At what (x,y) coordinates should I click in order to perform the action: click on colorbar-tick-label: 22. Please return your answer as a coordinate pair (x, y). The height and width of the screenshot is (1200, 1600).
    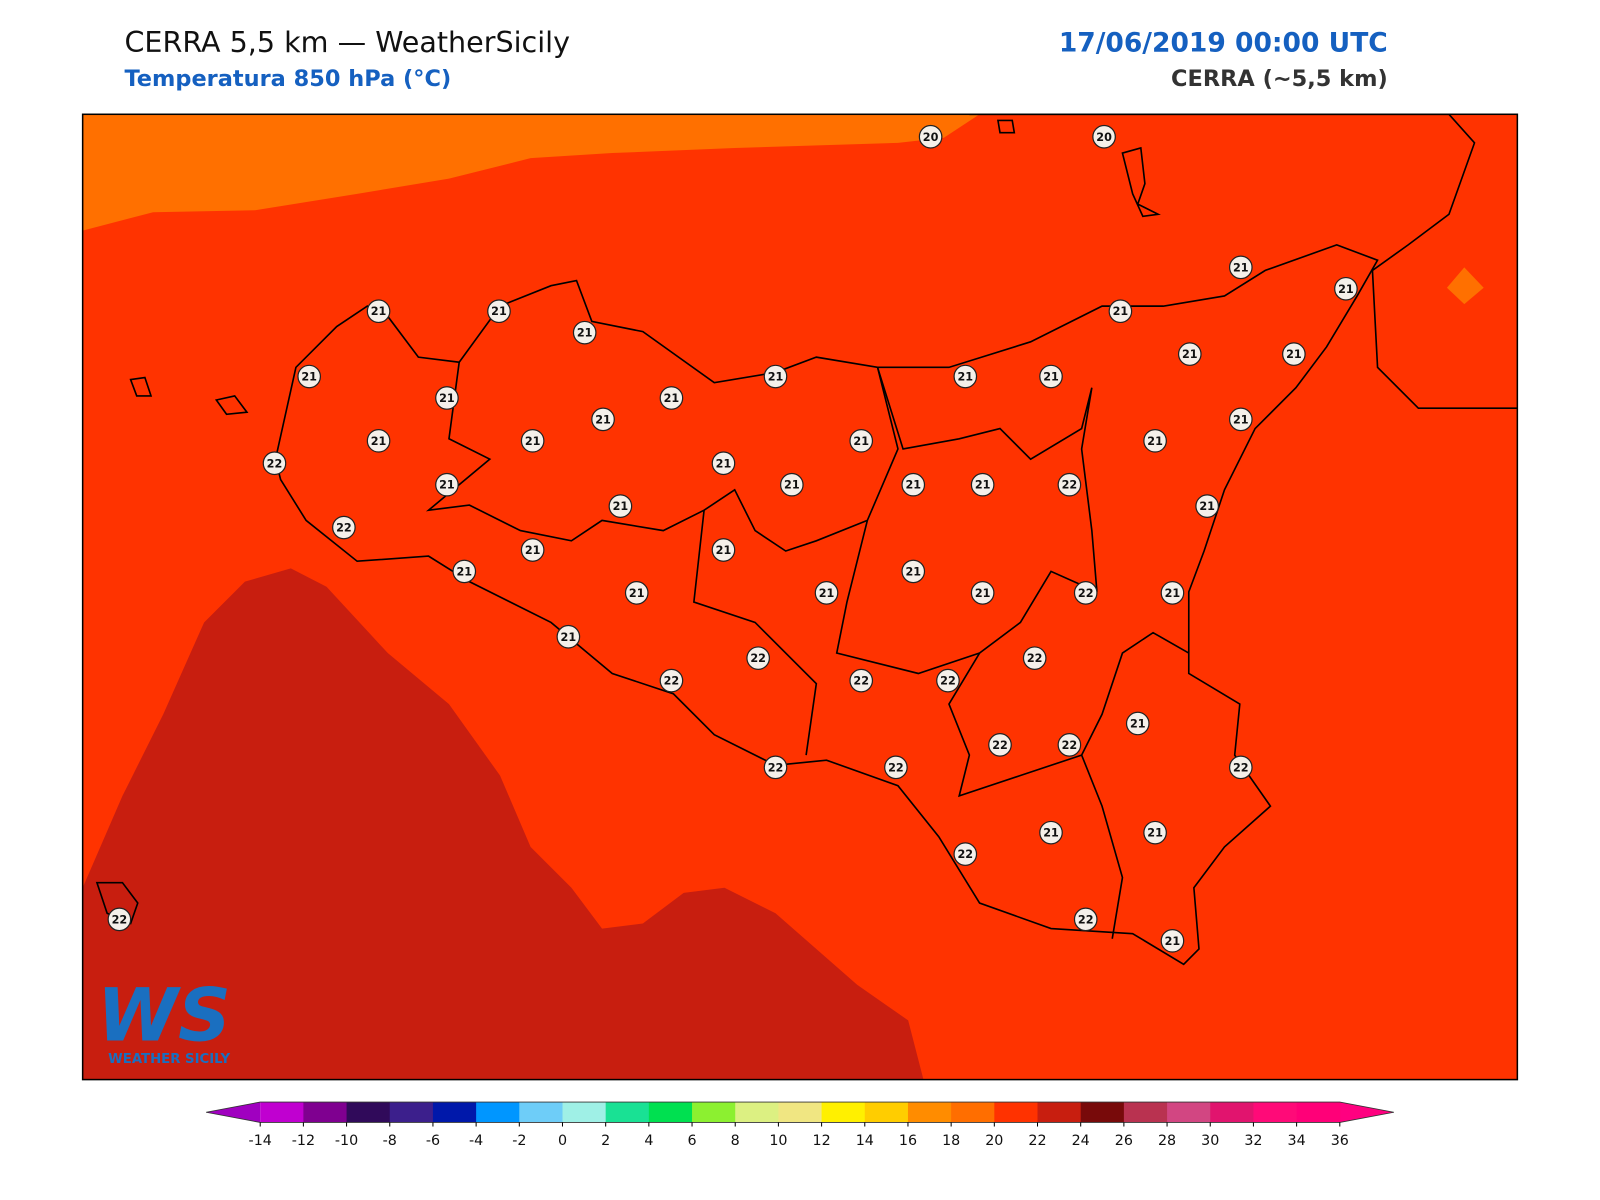
    Looking at the image, I should click on (1037, 1141).